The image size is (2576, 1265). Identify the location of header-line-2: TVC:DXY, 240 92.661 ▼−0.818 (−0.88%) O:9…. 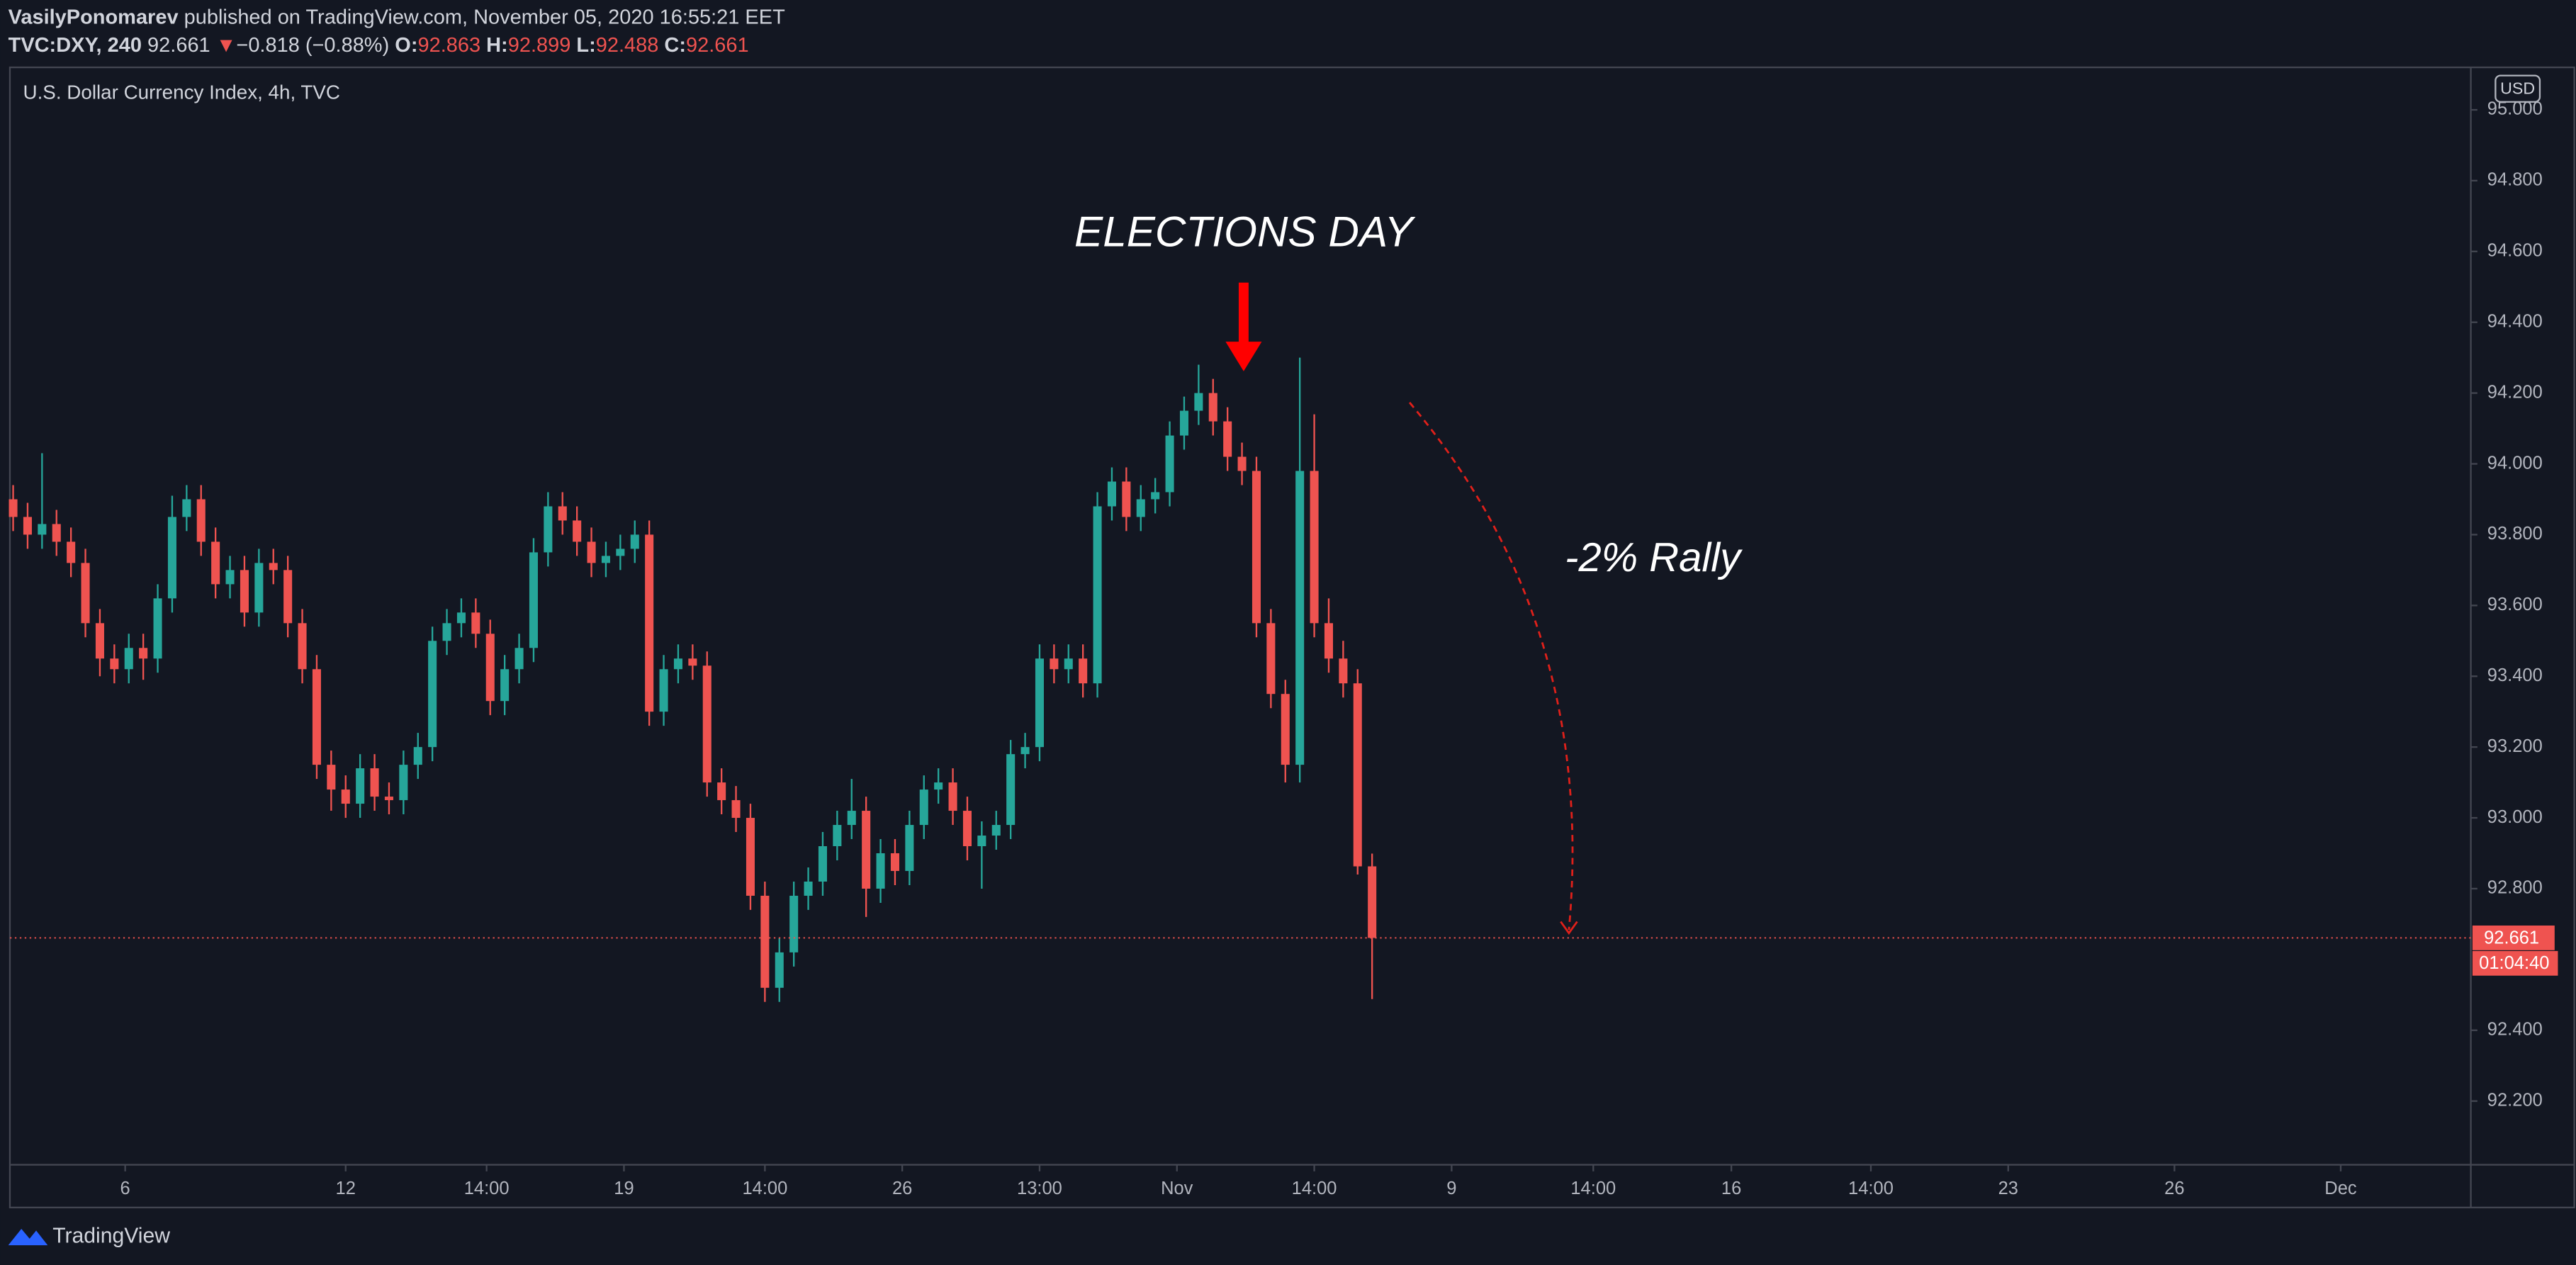
(379, 46).